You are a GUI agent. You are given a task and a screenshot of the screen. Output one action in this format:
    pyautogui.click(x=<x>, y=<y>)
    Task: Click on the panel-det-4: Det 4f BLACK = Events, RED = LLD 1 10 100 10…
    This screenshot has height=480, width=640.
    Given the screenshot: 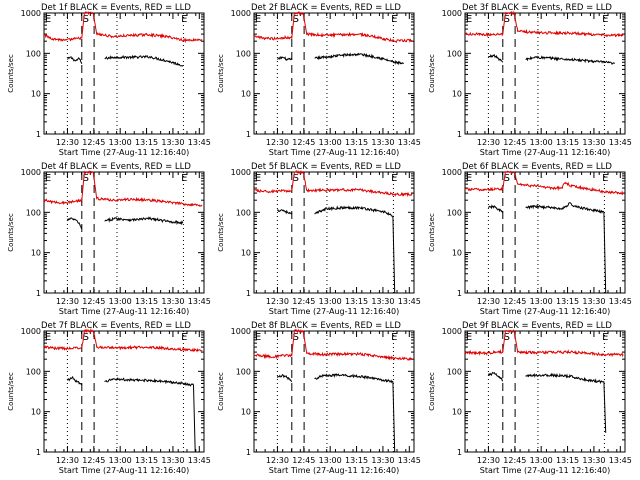 What is the action you would take?
    pyautogui.click(x=109, y=239)
    